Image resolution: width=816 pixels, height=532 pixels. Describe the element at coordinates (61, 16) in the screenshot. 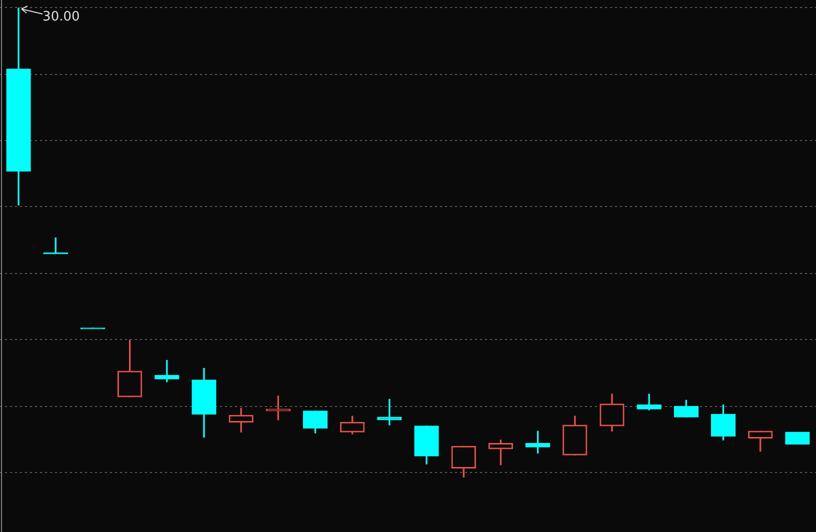

I see `annotation: 30.00` at that location.